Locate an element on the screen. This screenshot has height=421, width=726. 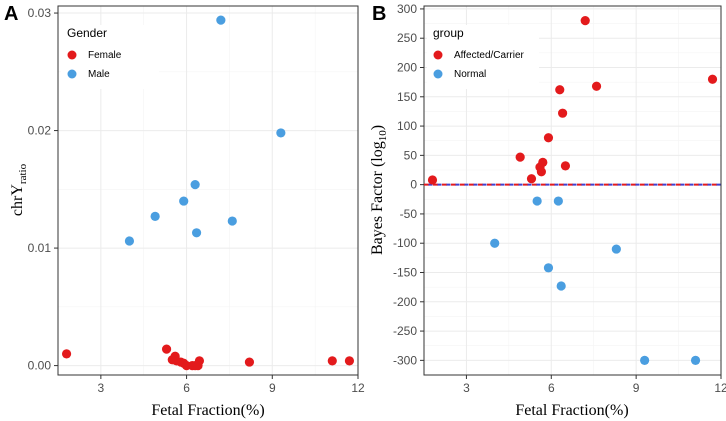
panel-a-legend-title: Gender is located at coordinates (87, 33).